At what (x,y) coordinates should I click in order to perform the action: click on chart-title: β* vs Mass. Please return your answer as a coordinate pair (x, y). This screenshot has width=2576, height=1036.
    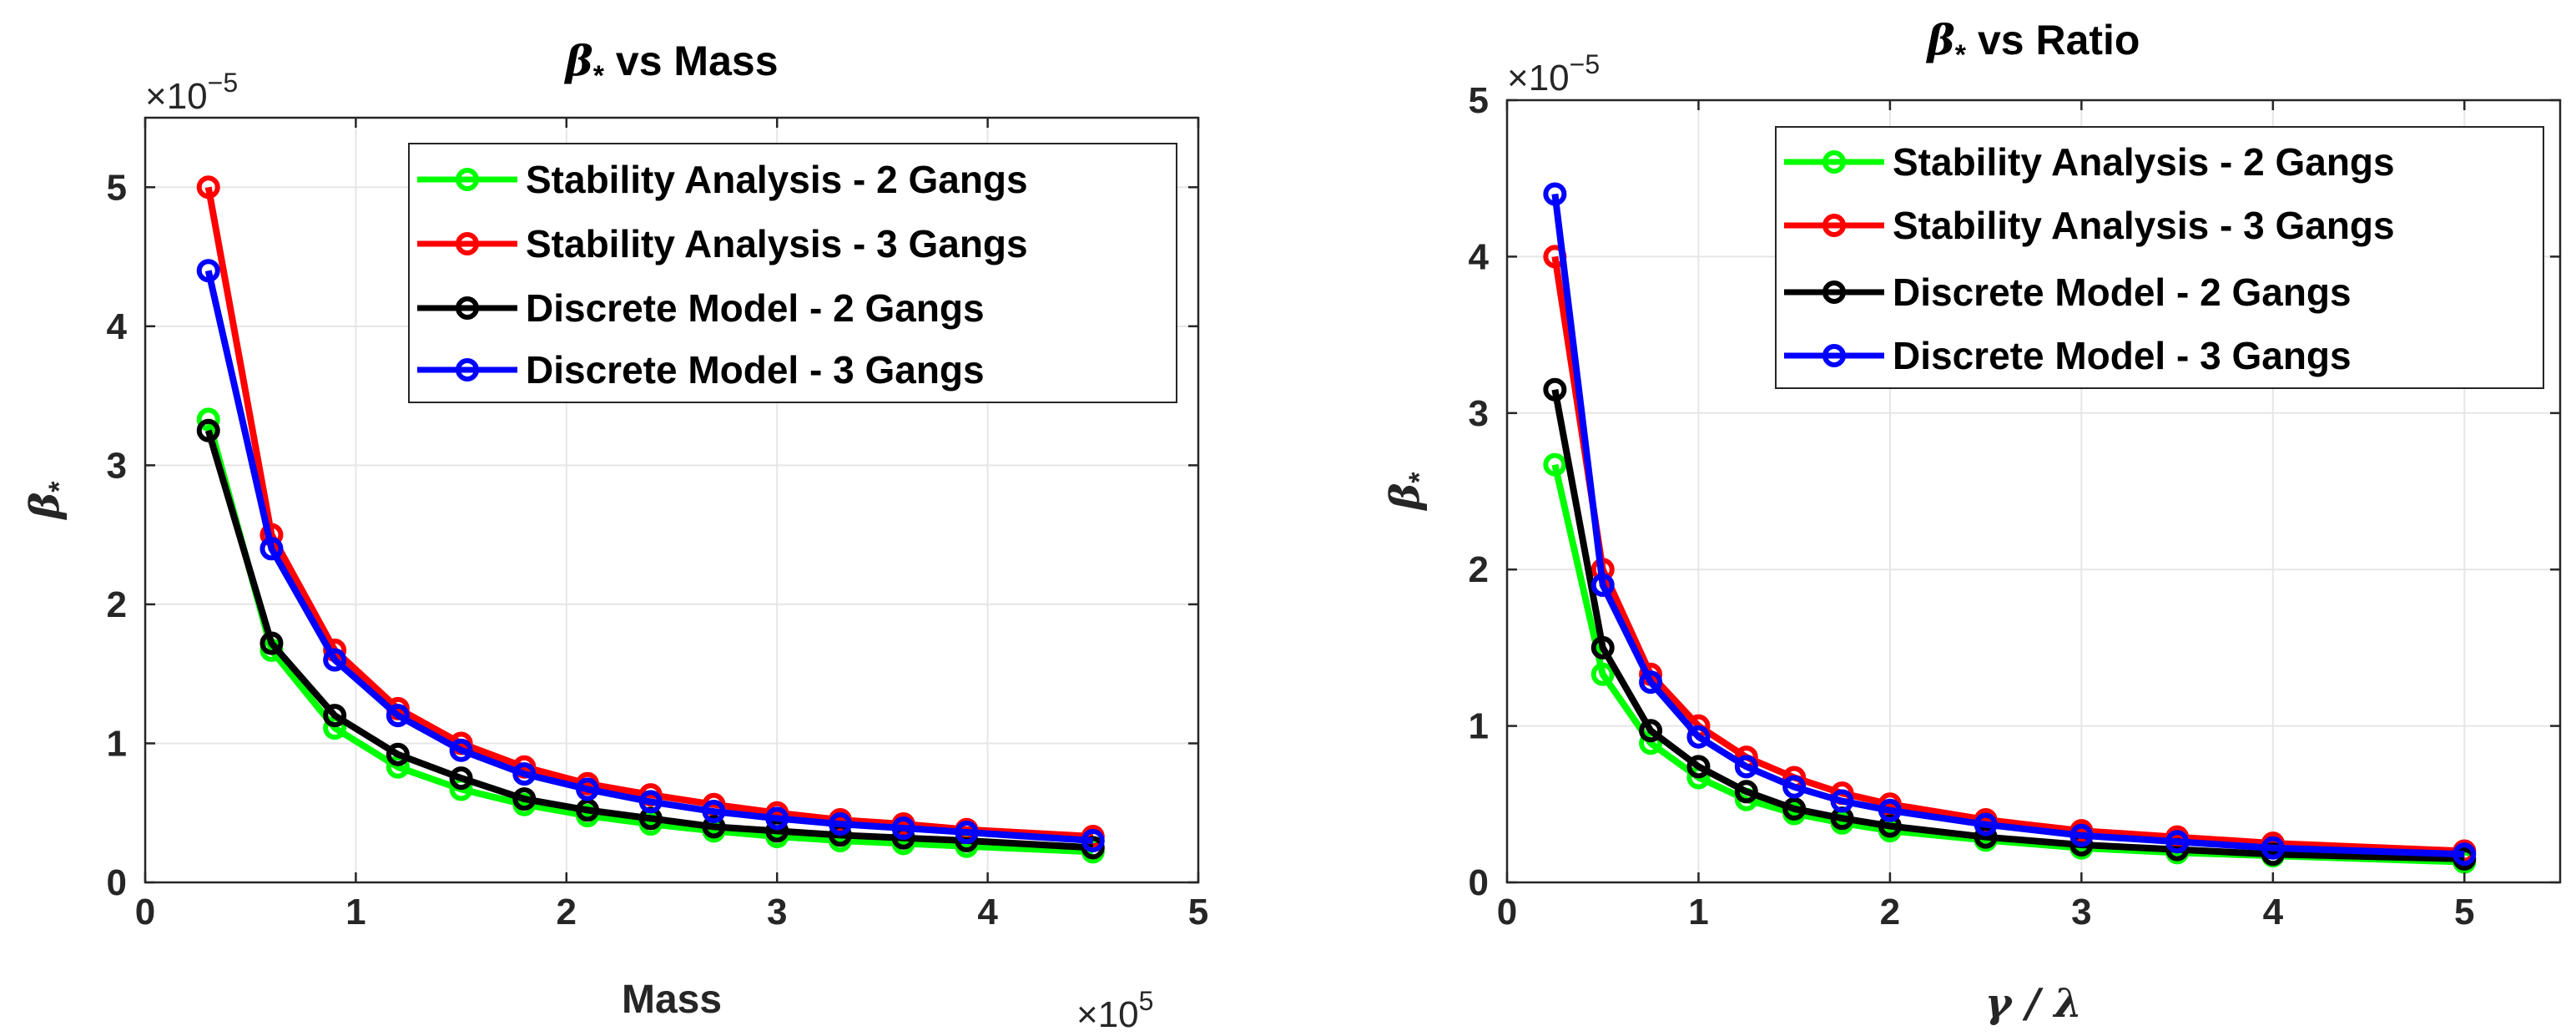
    Looking at the image, I should click on (670, 64).